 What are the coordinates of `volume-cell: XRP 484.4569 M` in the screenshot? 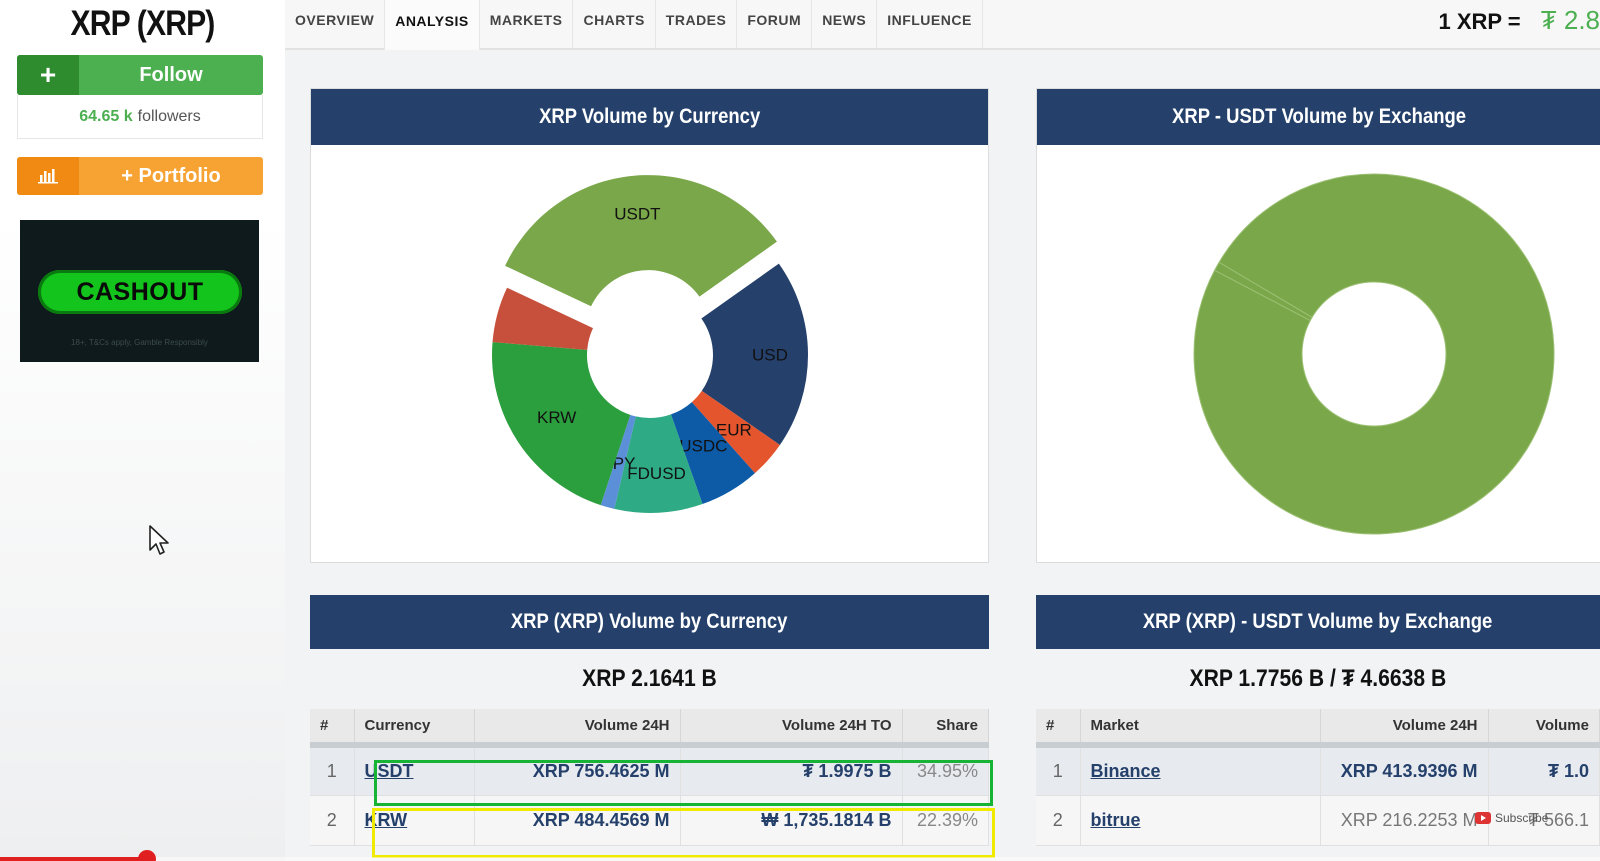 It's located at (577, 820).